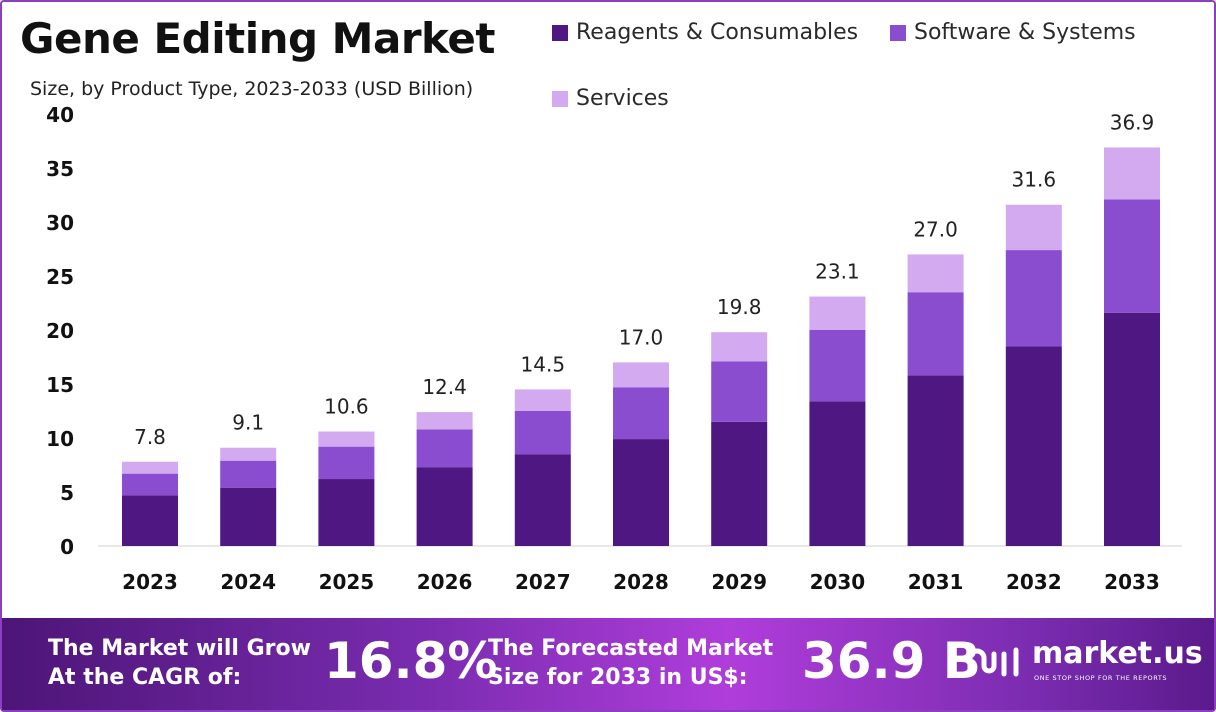 The width and height of the screenshot is (1216, 712). What do you see at coordinates (60, 439) in the screenshot?
I see `y-tick-label: 10` at bounding box center [60, 439].